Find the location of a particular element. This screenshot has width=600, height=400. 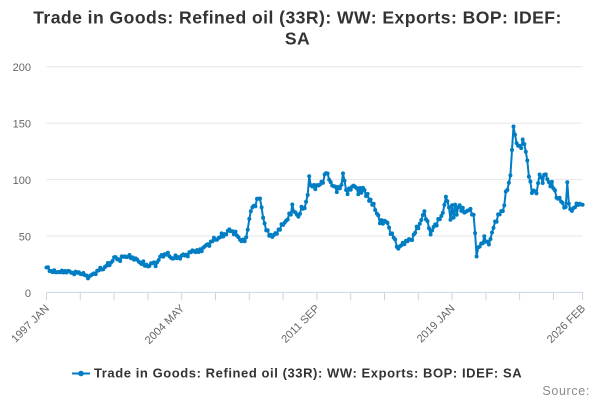

svg-text: 200 is located at coordinates (22, 68).